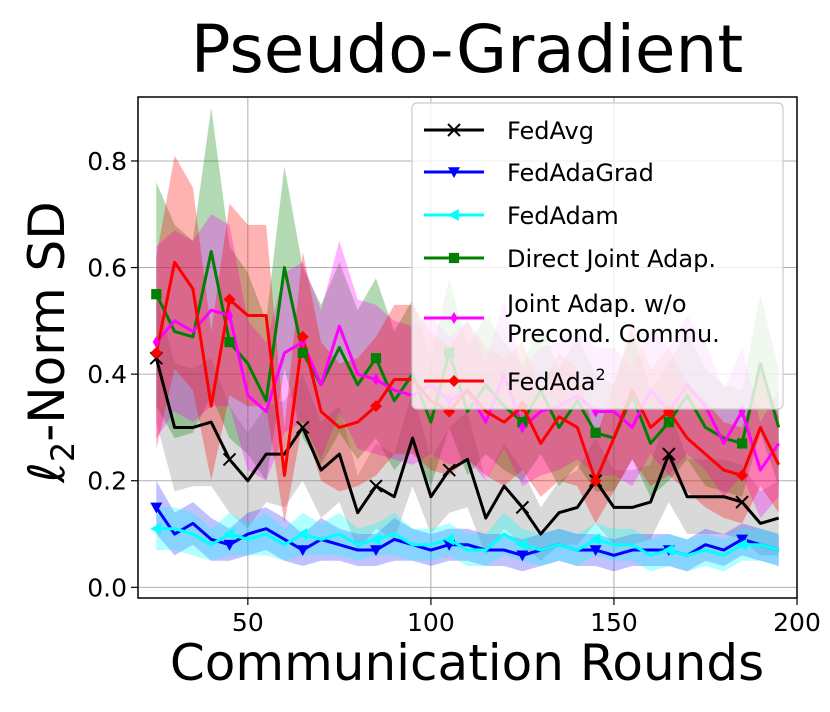 The width and height of the screenshot is (830, 712). I want to click on x-tick-label: 150, so click(614, 622).